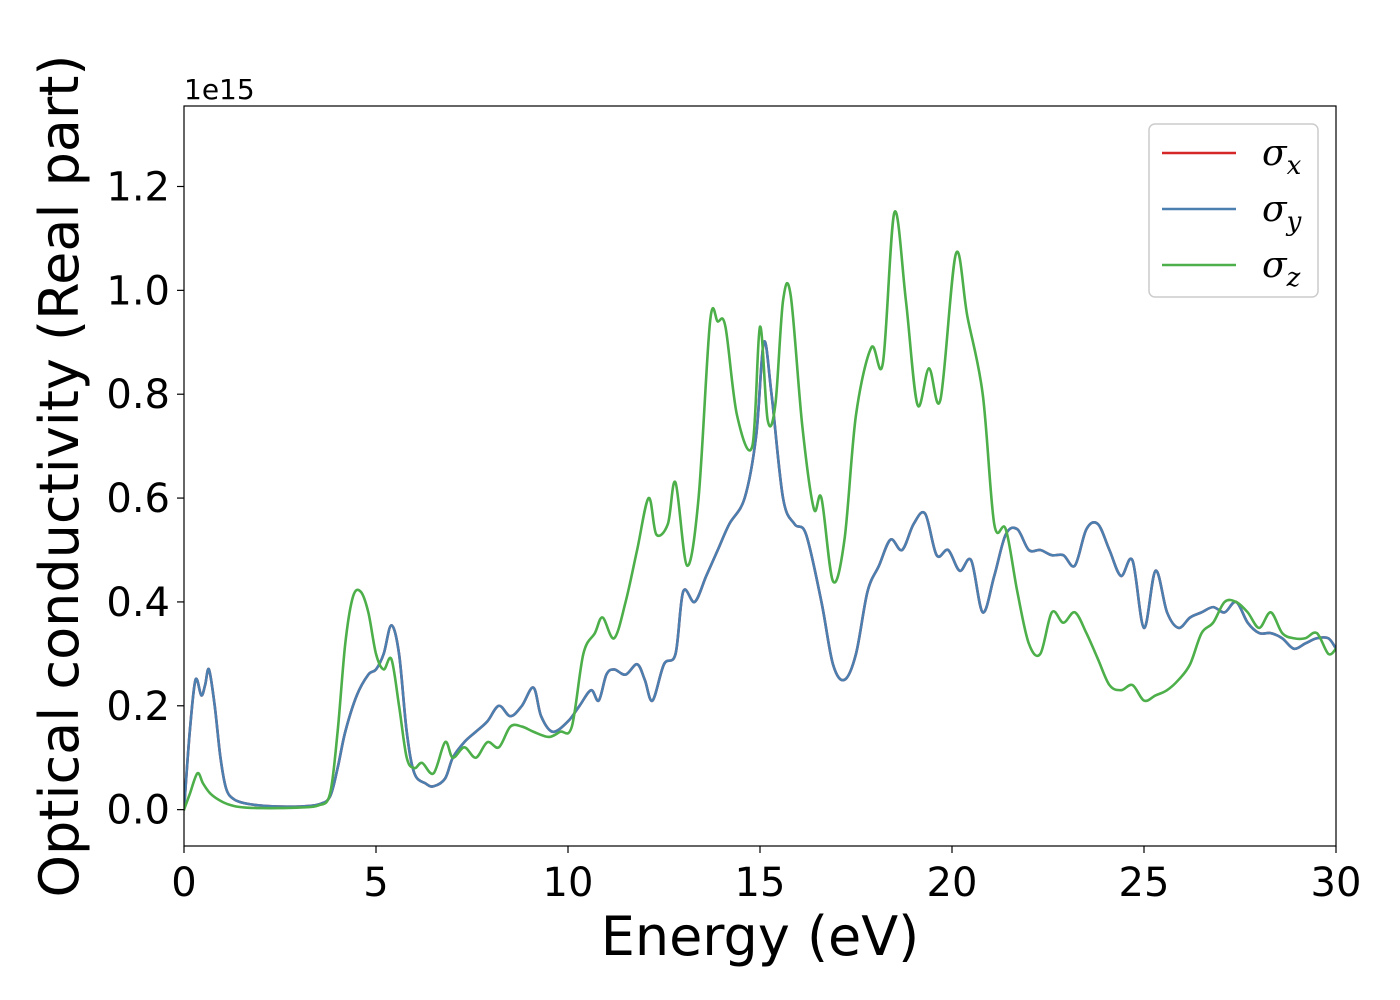 The image size is (1400, 1000). What do you see at coordinates (138, 395) in the screenshot?
I see `y-tick-label: 0.8` at bounding box center [138, 395].